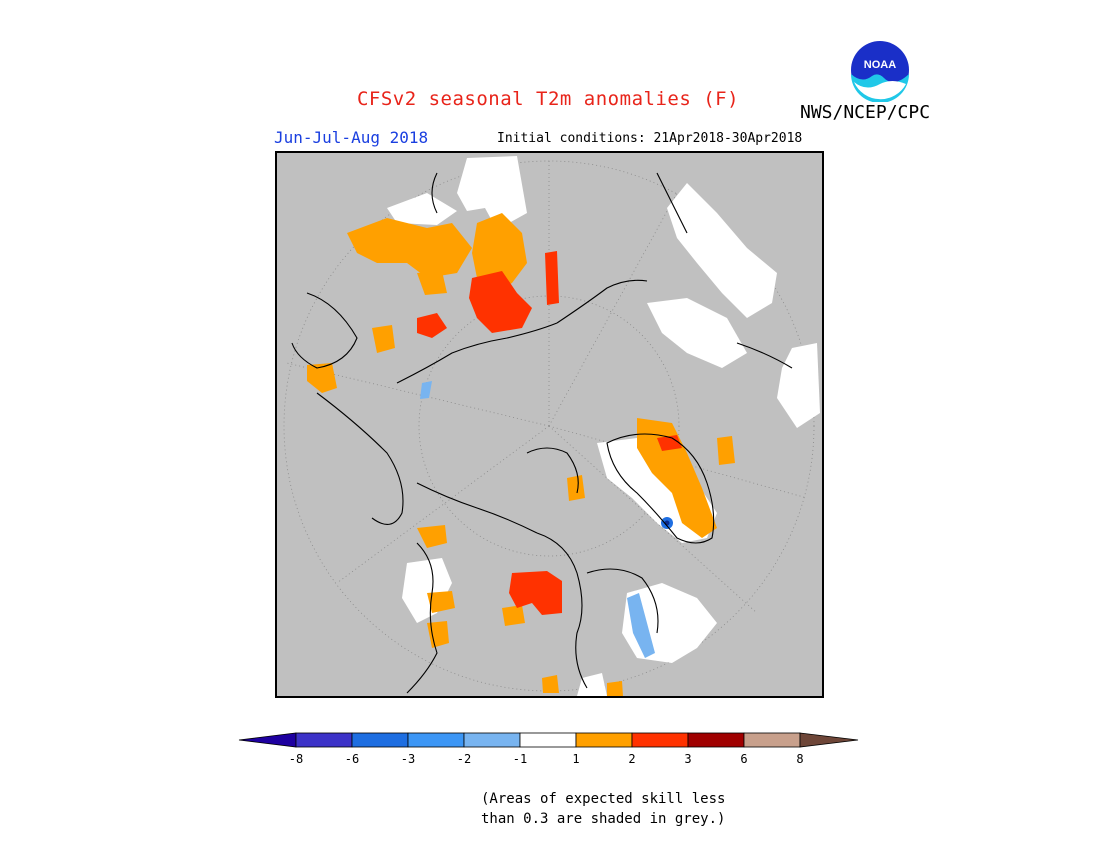 The height and width of the screenshot is (850, 1100). Describe the element at coordinates (688, 759) in the screenshot. I see `colorbar-tick-label: 3` at that location.